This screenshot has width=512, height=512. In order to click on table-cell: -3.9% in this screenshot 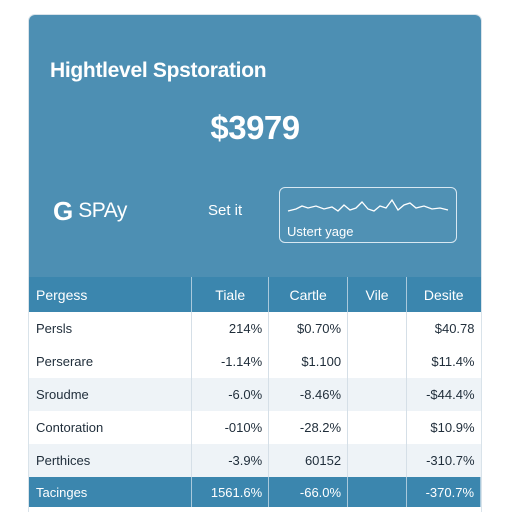, I will do `click(230, 460)`.